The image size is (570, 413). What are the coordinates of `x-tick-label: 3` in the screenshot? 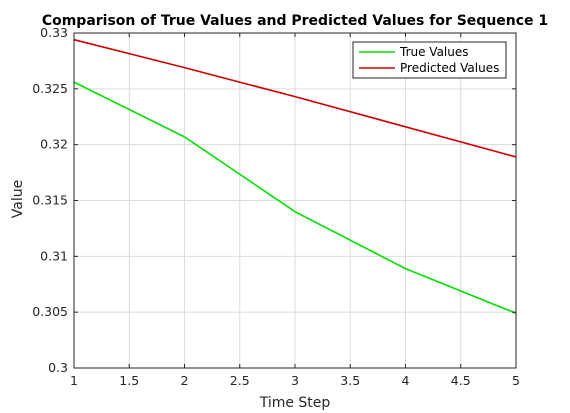 It's located at (295, 380).